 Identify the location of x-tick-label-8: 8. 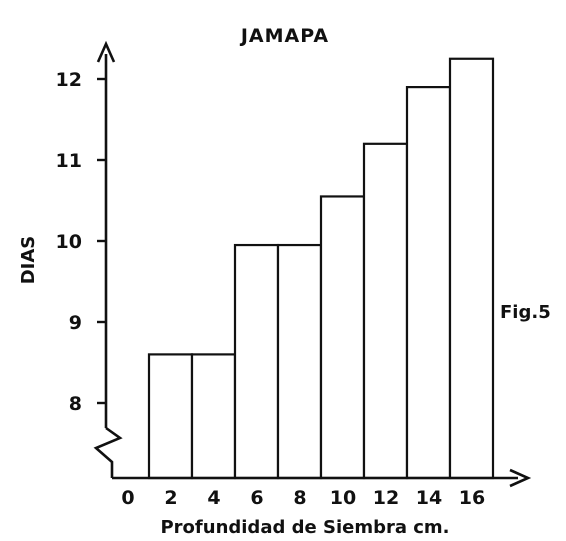
(299, 498).